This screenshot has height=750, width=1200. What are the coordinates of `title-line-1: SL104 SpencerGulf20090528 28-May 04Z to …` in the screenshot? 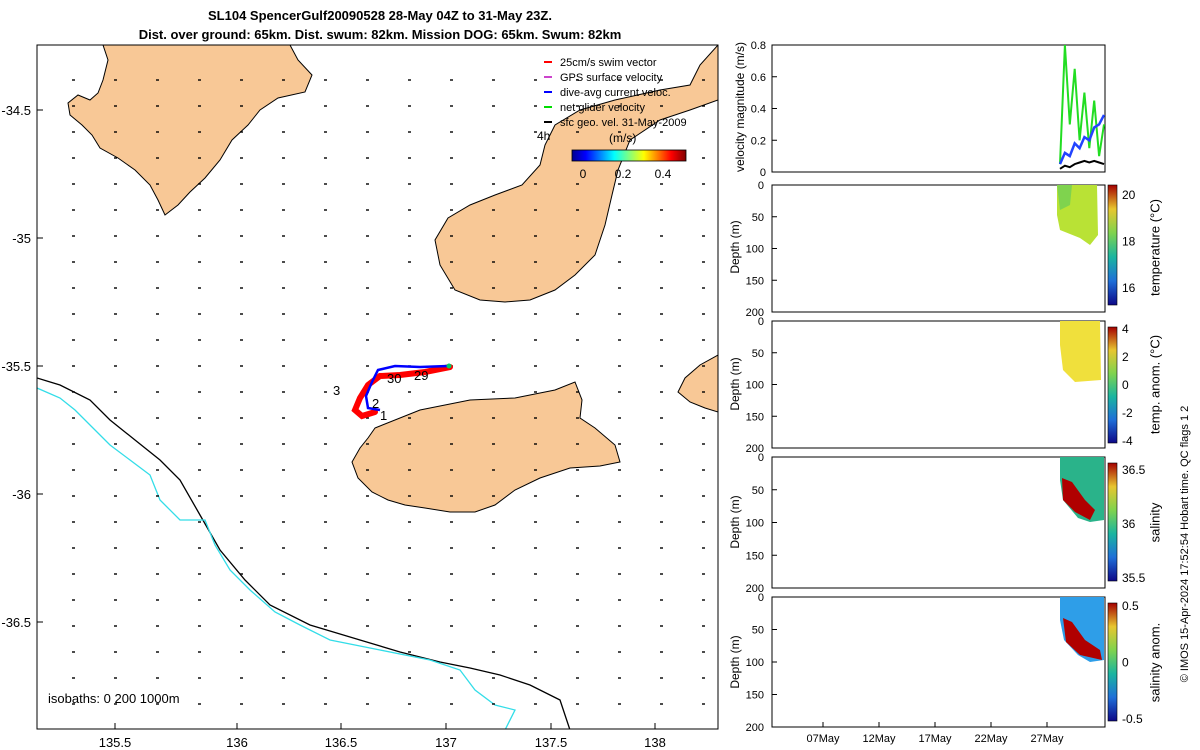 It's located at (380, 15).